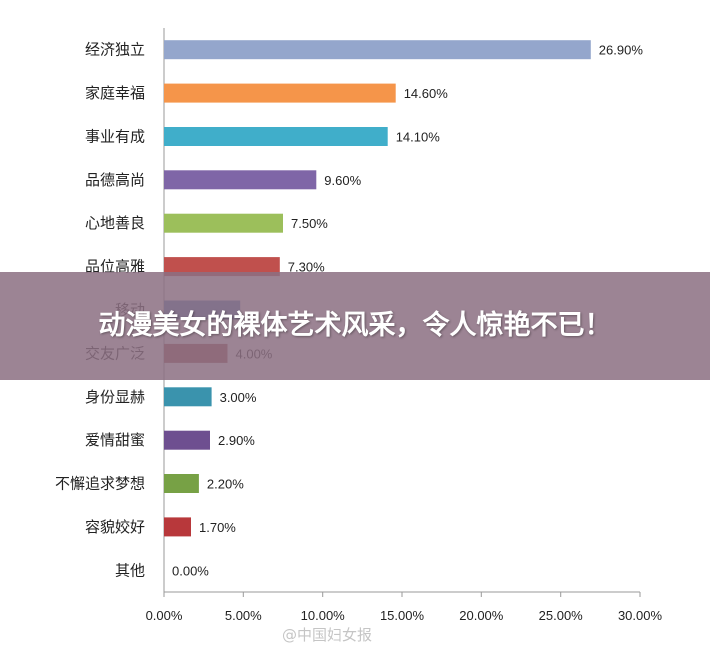  Describe the element at coordinates (342, 180) in the screenshot. I see `data-label: 9.60%` at that location.